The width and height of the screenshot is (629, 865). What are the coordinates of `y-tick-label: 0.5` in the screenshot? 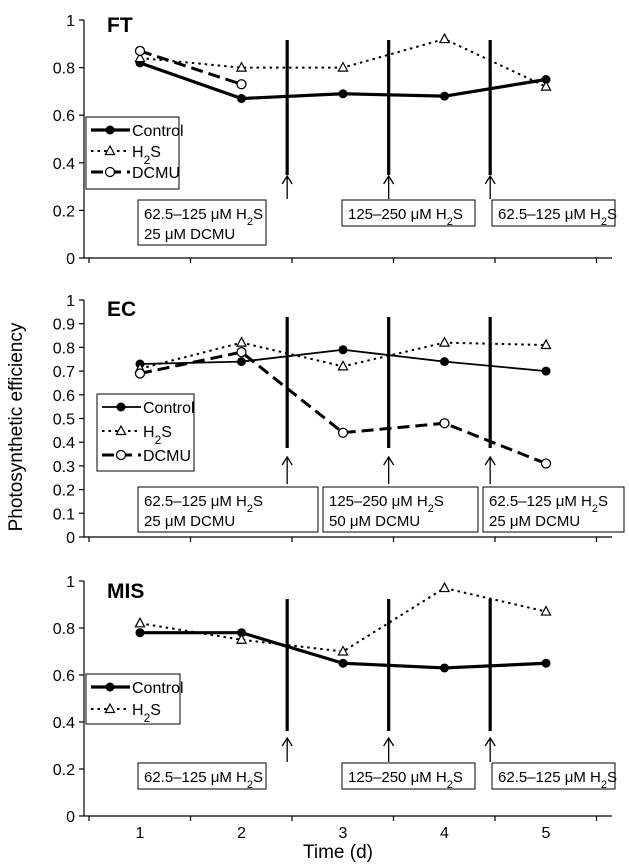 It's located at (64, 420).